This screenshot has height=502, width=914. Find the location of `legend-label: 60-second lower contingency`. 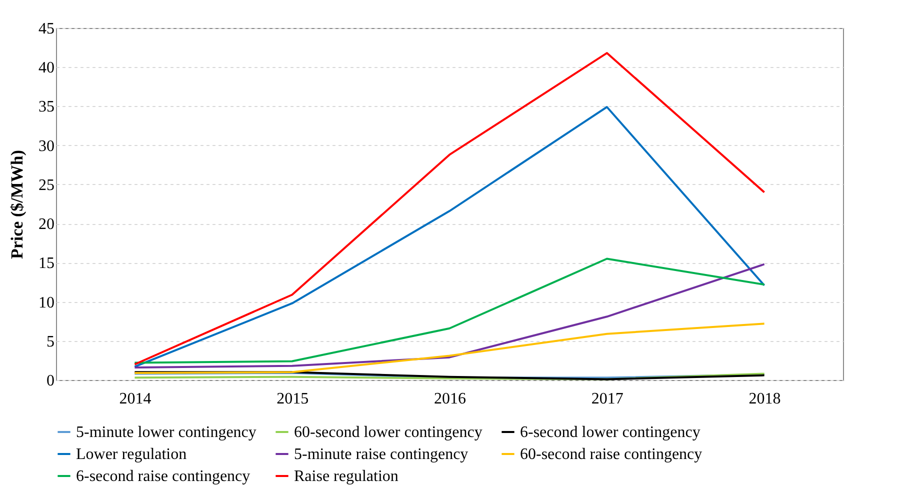

legend-label: 60-second lower contingency is located at coordinates (388, 432).